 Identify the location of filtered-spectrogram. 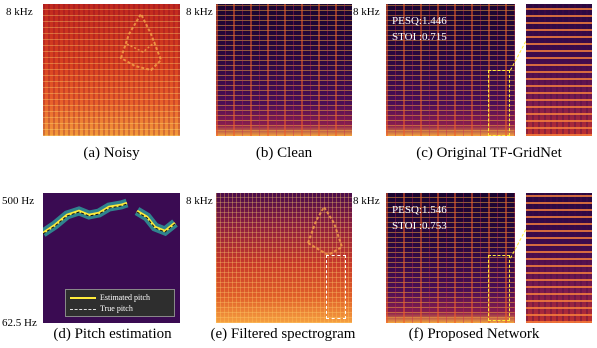
(284, 258).